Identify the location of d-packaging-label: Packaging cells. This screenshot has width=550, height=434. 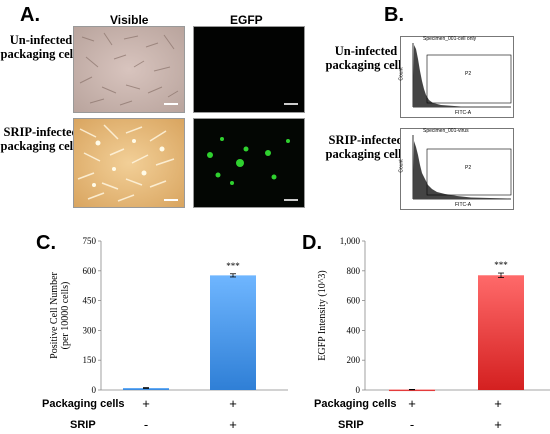
(355, 404).